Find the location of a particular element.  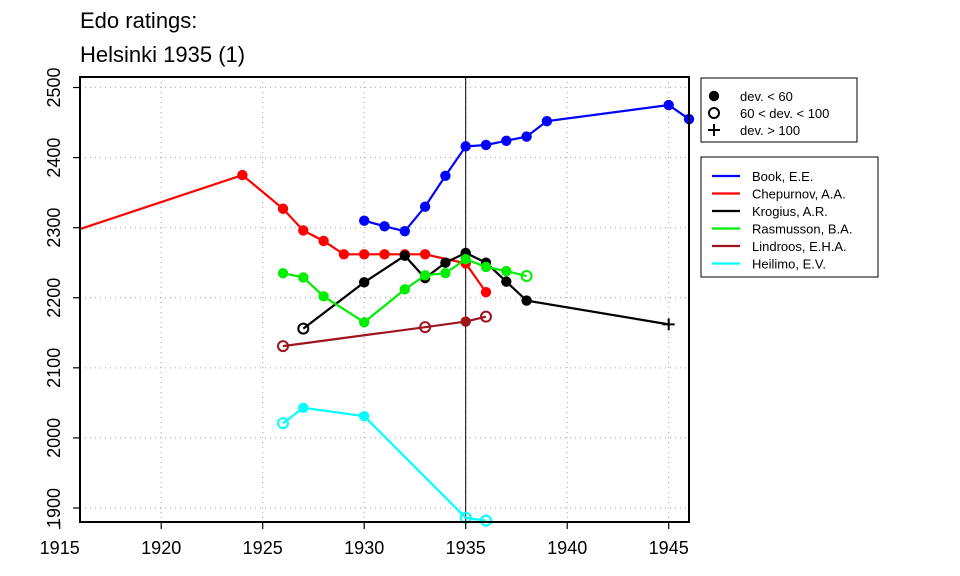

y-tick-label: 1900 is located at coordinates (54, 508).